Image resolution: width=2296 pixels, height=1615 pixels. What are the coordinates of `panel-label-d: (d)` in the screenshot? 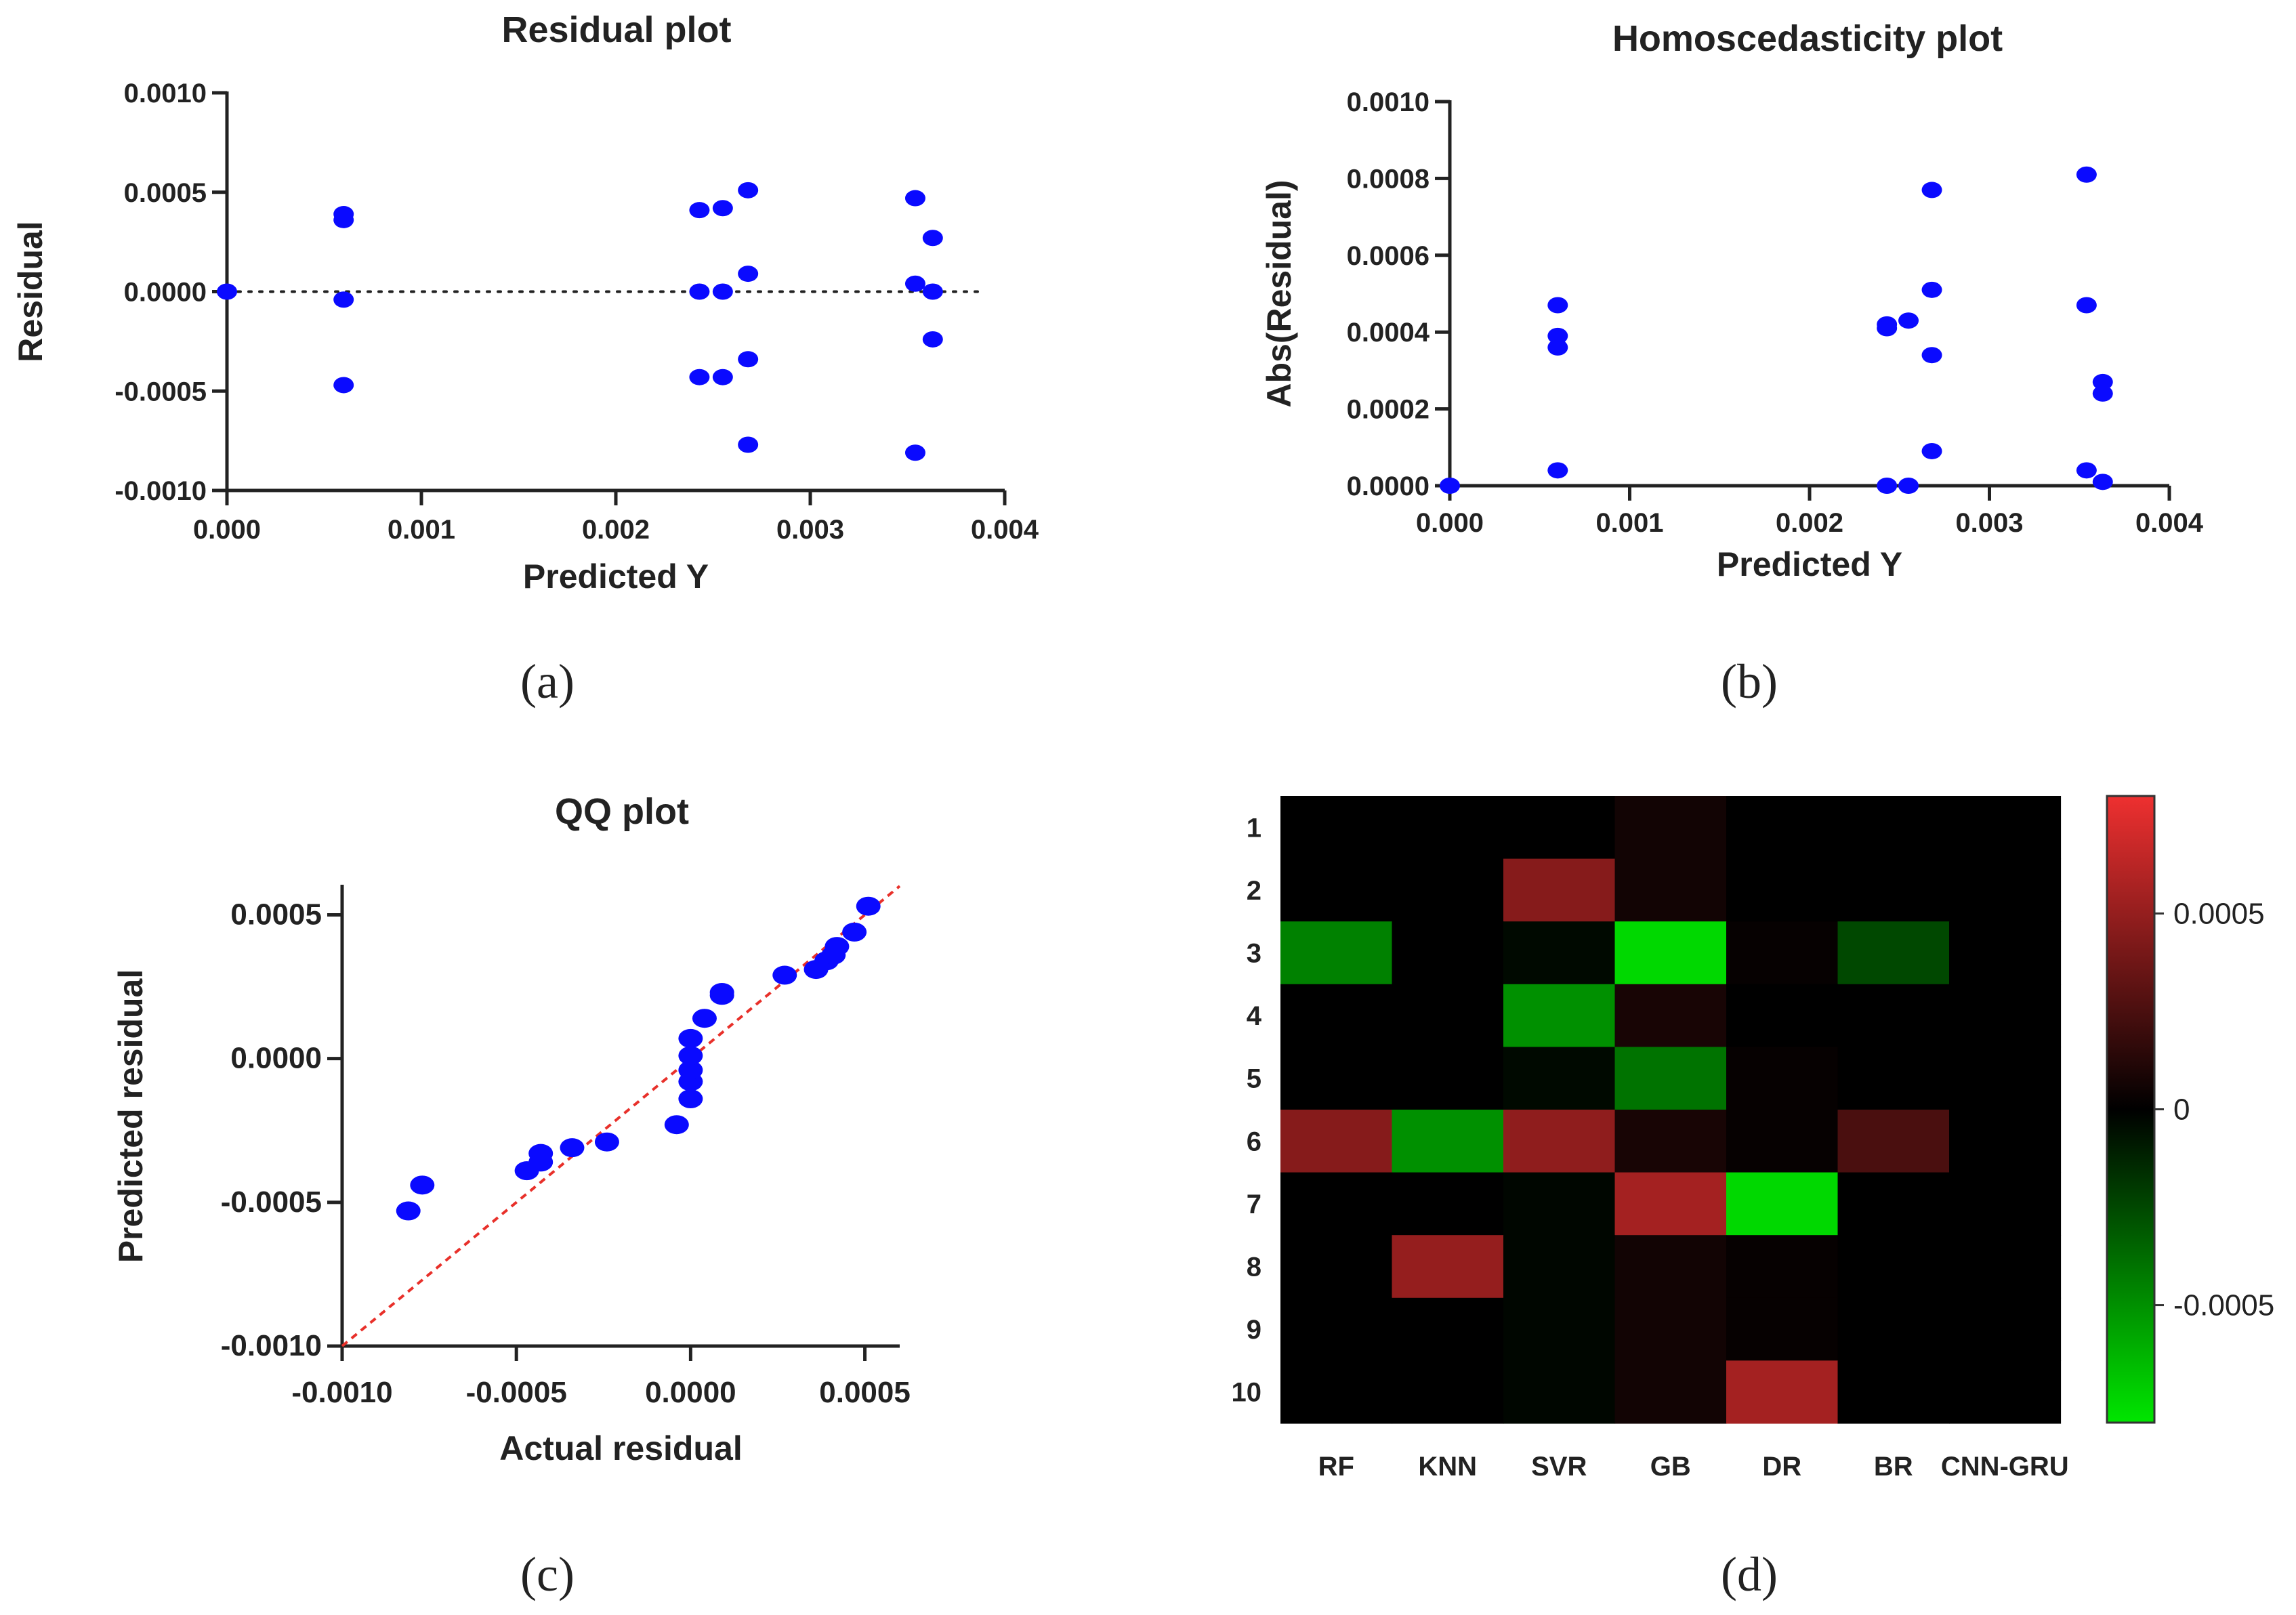 It's located at (1749, 1574).